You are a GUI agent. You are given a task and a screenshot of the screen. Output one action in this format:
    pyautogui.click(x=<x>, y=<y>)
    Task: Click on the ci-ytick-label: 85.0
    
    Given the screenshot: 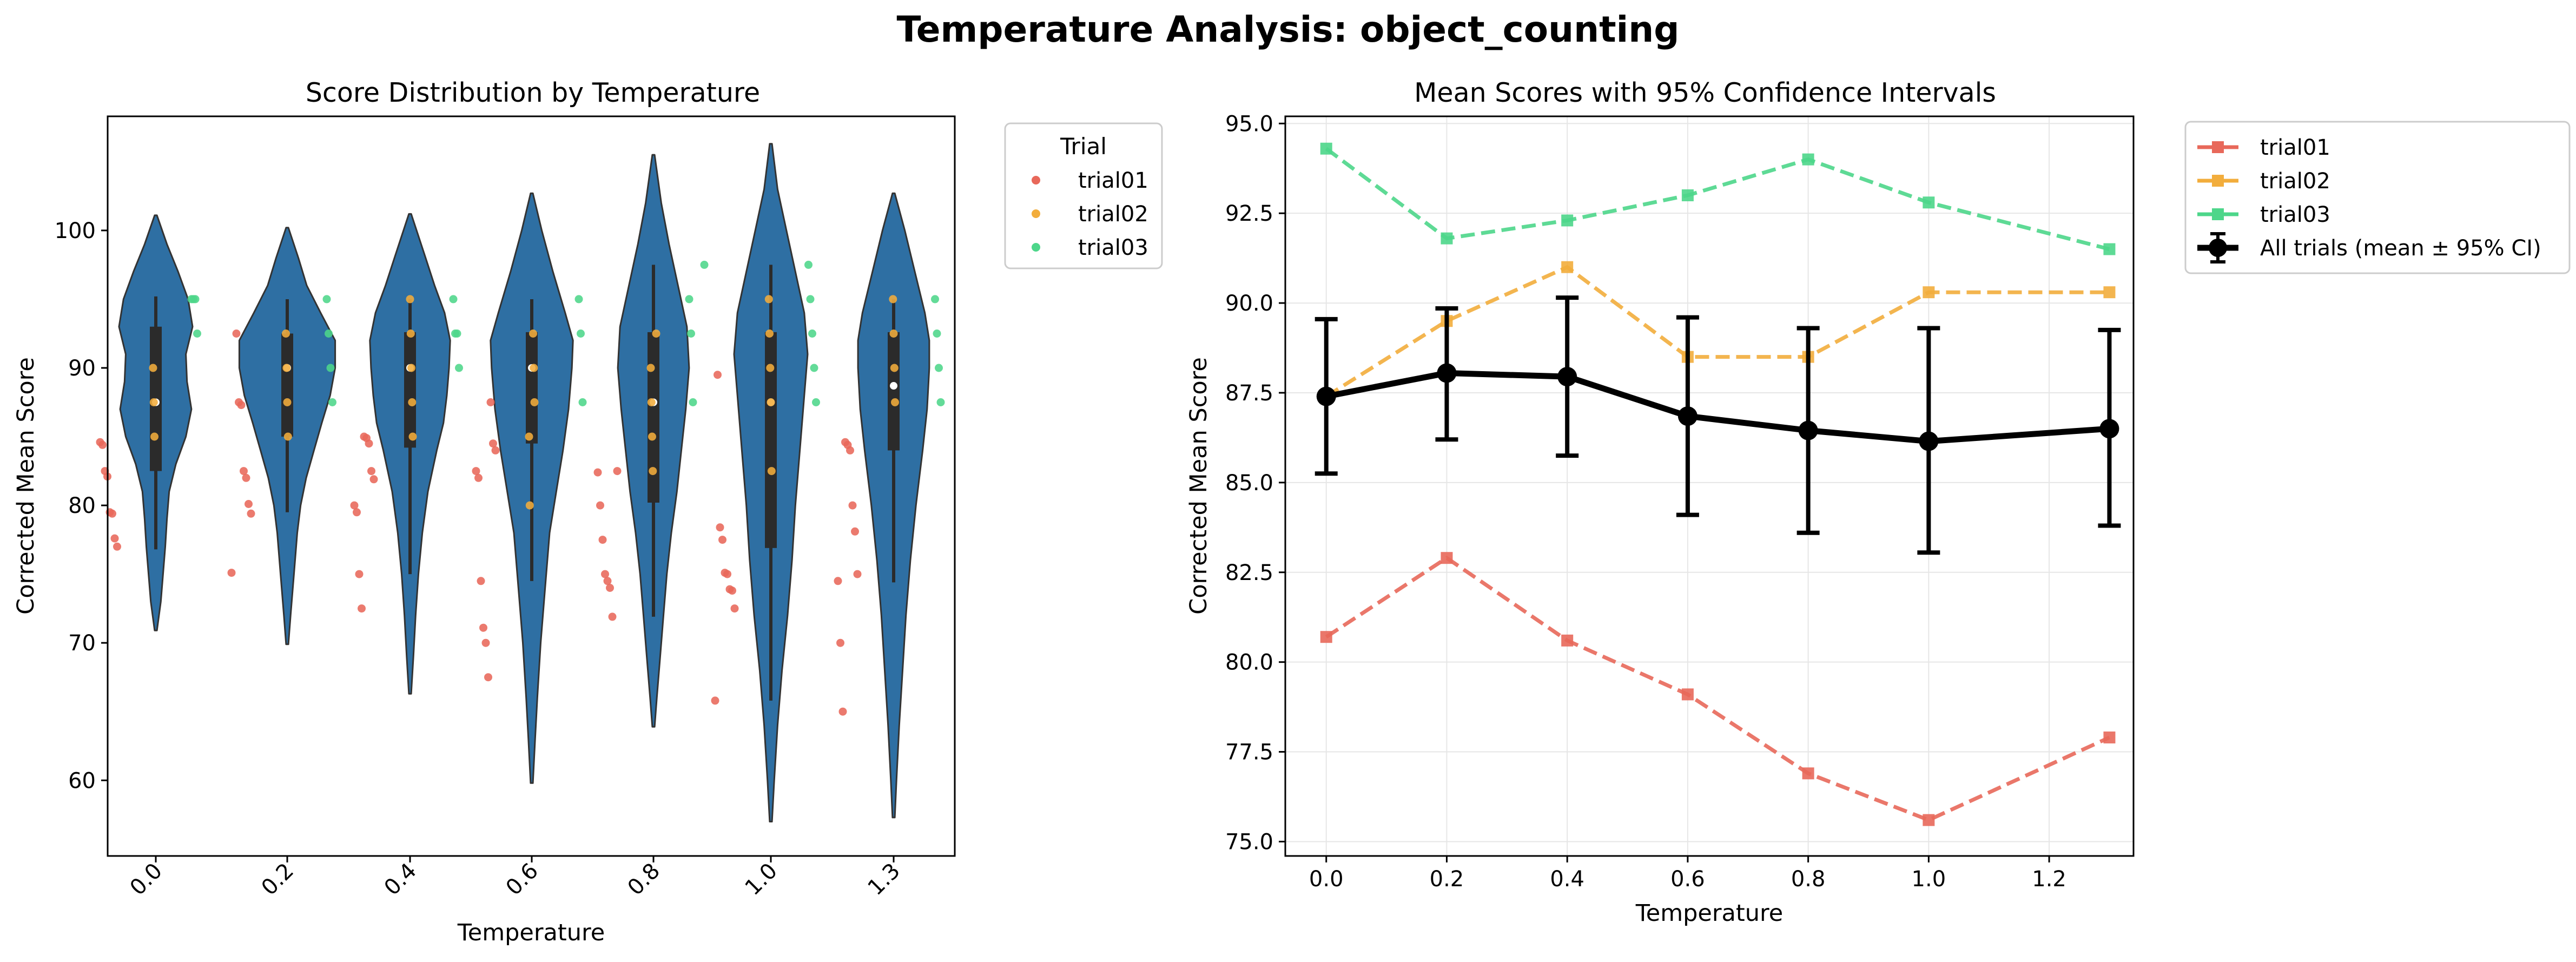 What is the action you would take?
    pyautogui.click(x=1249, y=483)
    